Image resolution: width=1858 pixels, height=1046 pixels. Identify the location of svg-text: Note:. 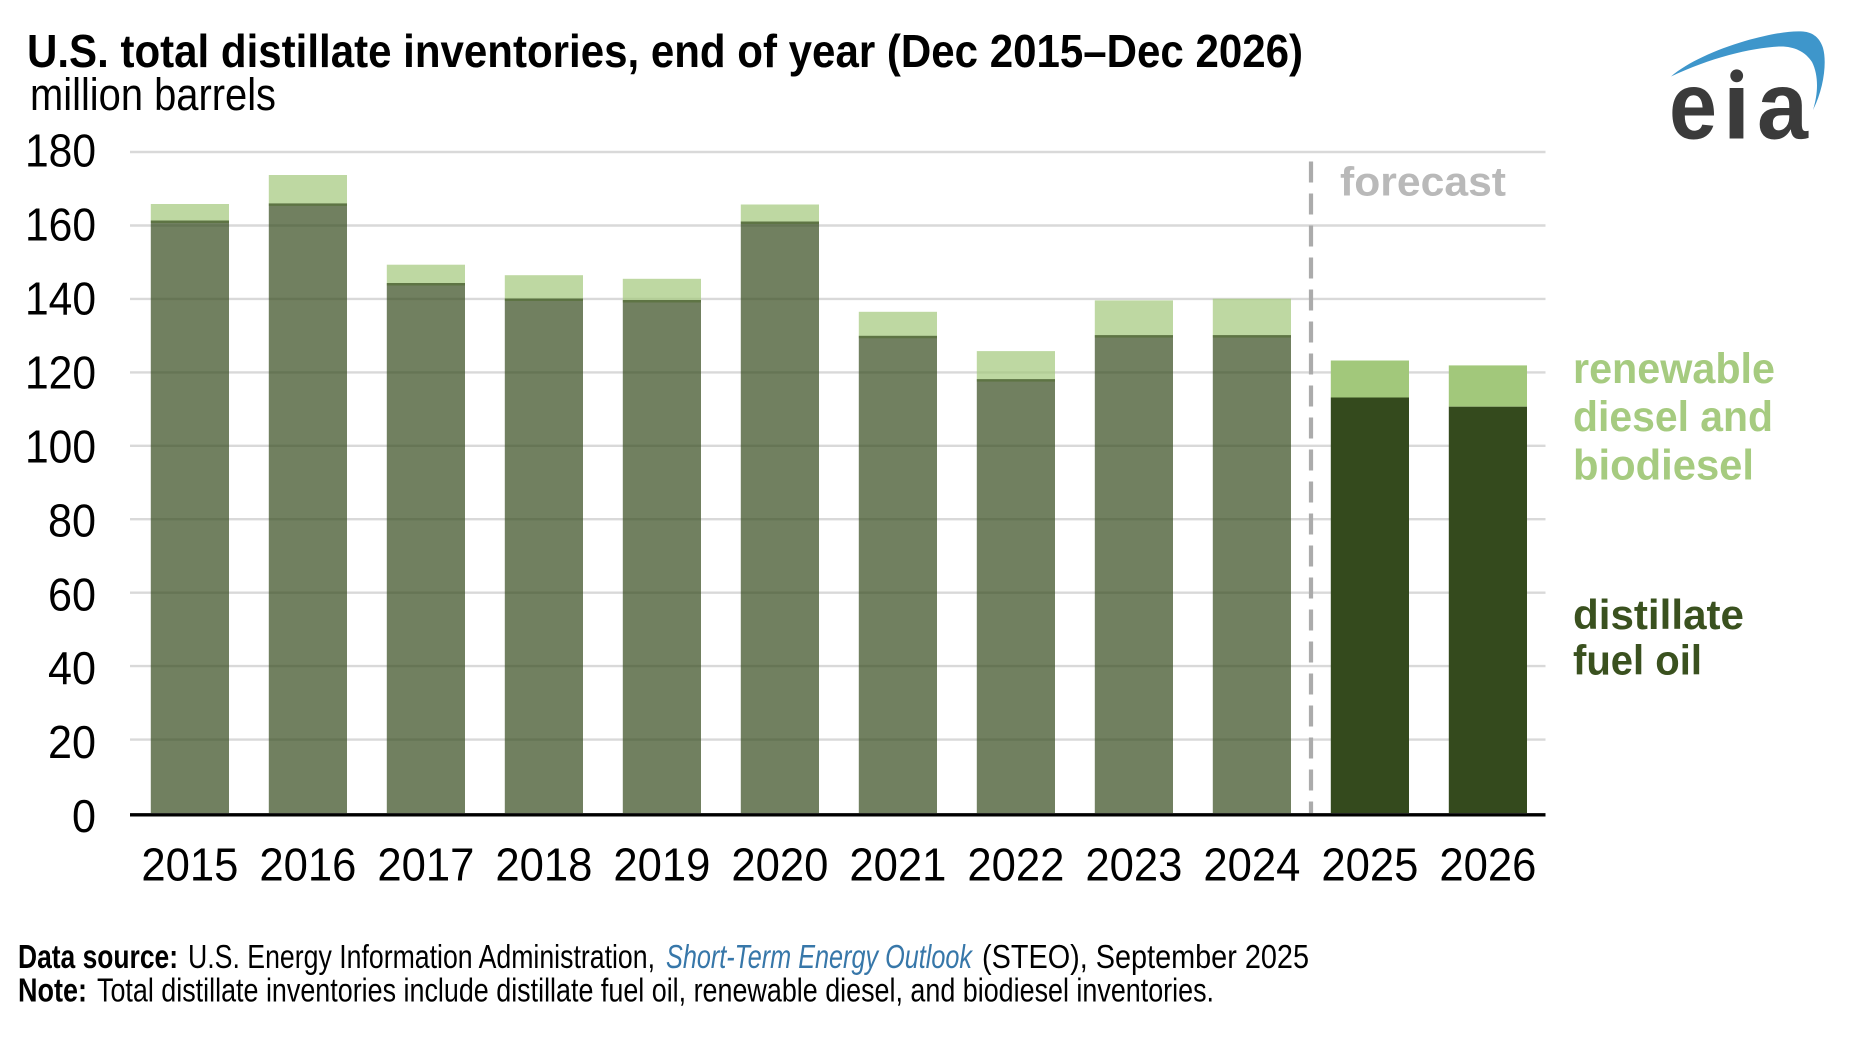
(52, 990).